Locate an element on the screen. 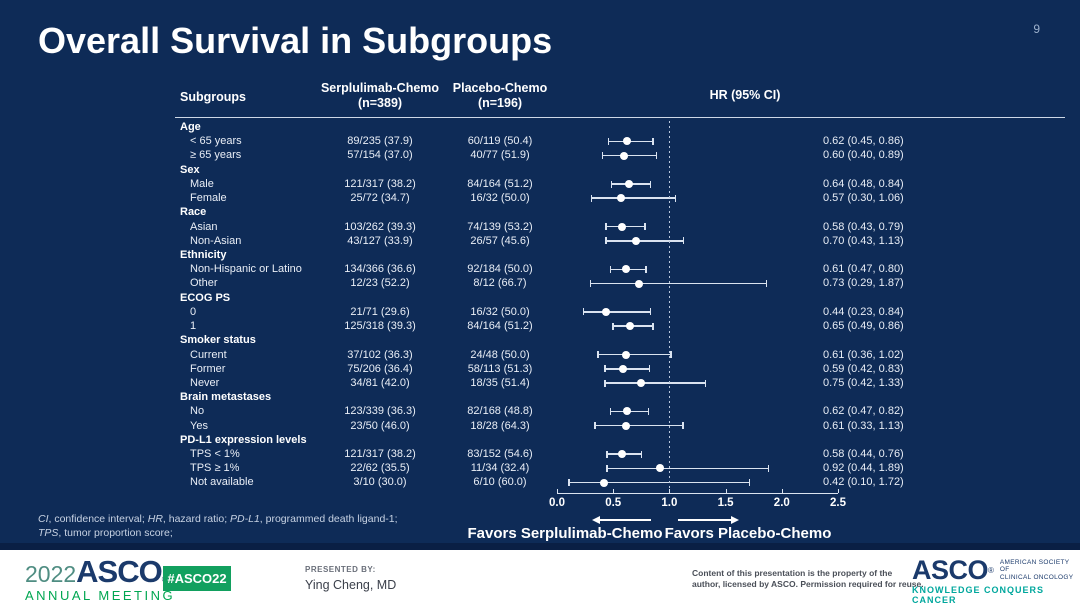  favors-left-arrow-icon is located at coordinates (621, 519).